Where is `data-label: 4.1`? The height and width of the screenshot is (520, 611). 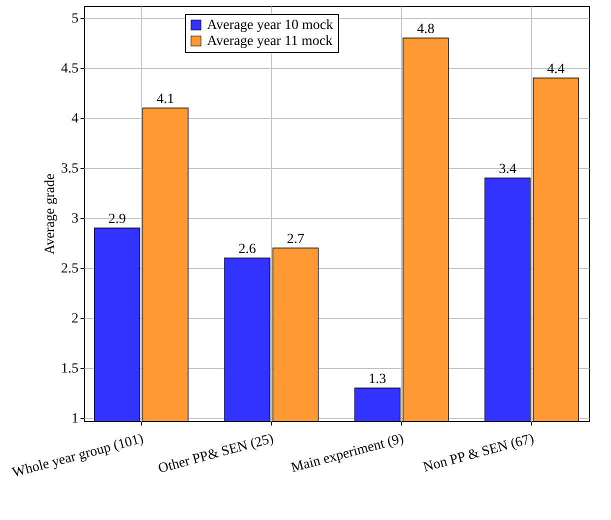 data-label: 4.1 is located at coordinates (165, 99).